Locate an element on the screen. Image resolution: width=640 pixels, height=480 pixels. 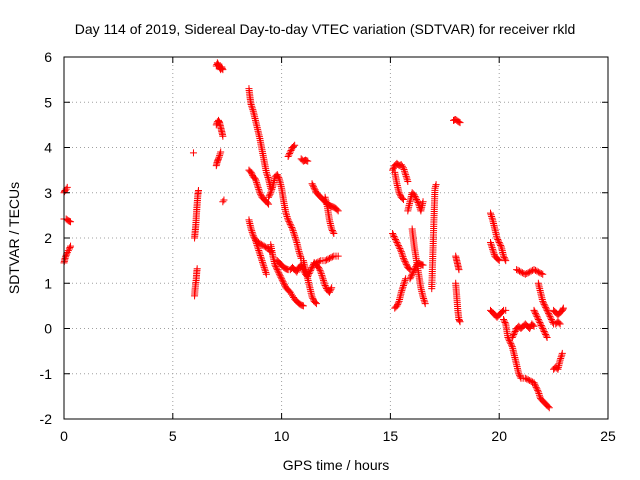
x-tick-label: 5 is located at coordinates (173, 436).